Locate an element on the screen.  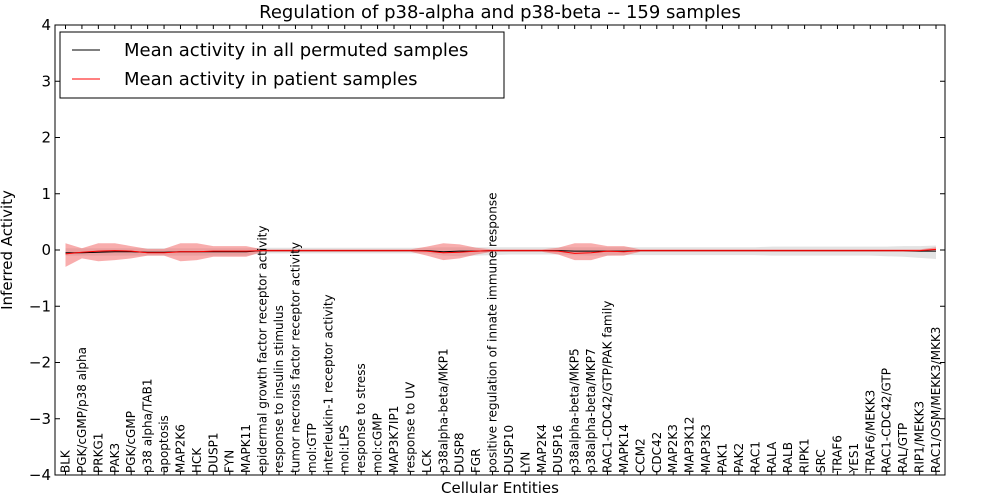
patient-mean-line is located at coordinates (501, 251).